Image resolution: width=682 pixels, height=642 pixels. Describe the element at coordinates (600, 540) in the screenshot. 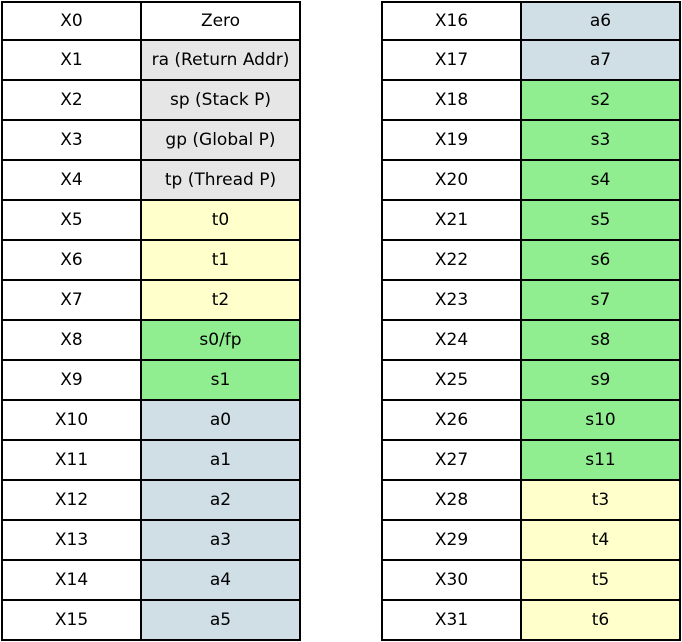

I see `abi-name-cell: t4` at that location.